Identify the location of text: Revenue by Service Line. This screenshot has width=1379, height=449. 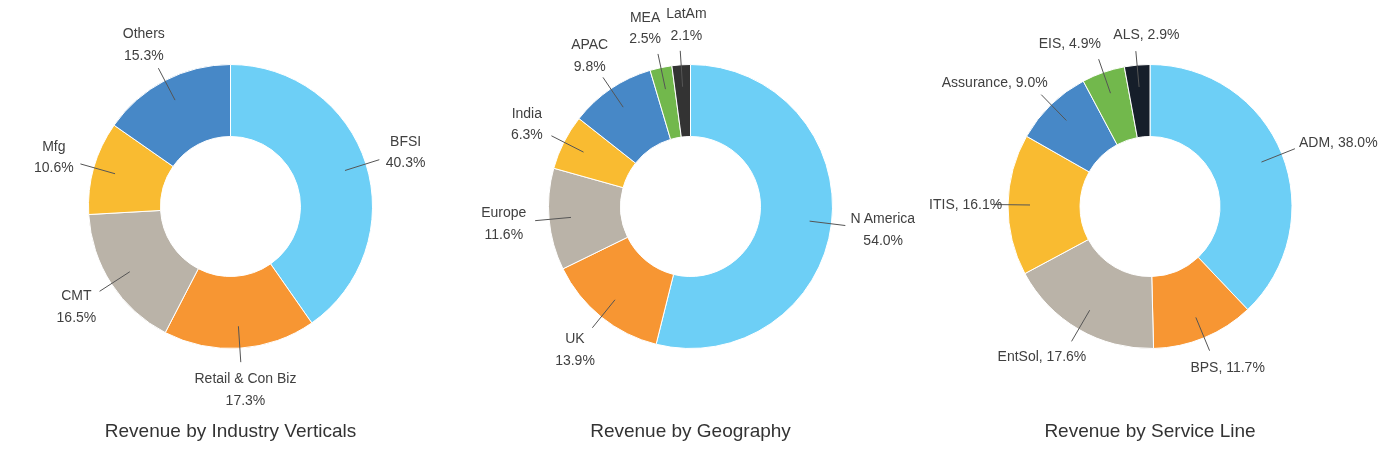
(1150, 430).